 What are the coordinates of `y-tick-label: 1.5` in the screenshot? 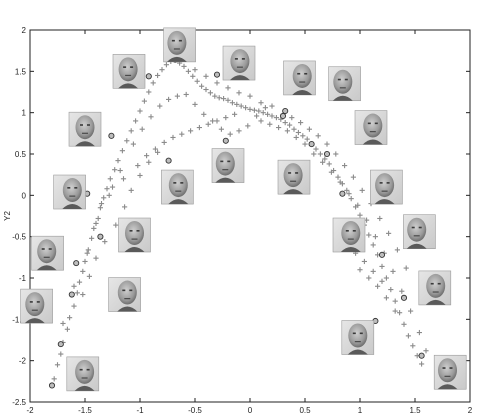 It's located at (21, 71).